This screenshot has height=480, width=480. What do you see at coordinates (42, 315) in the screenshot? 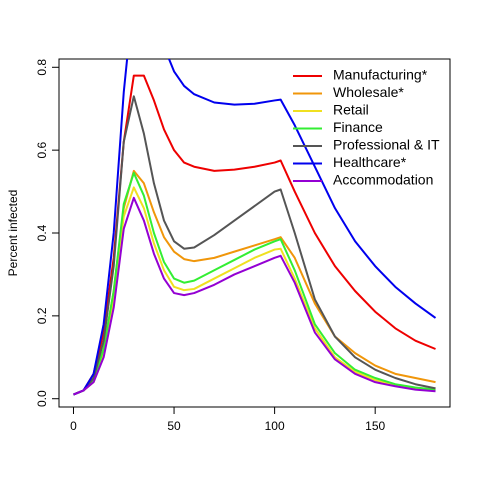
I see `y-tick-label: 0.2` at bounding box center [42, 315].